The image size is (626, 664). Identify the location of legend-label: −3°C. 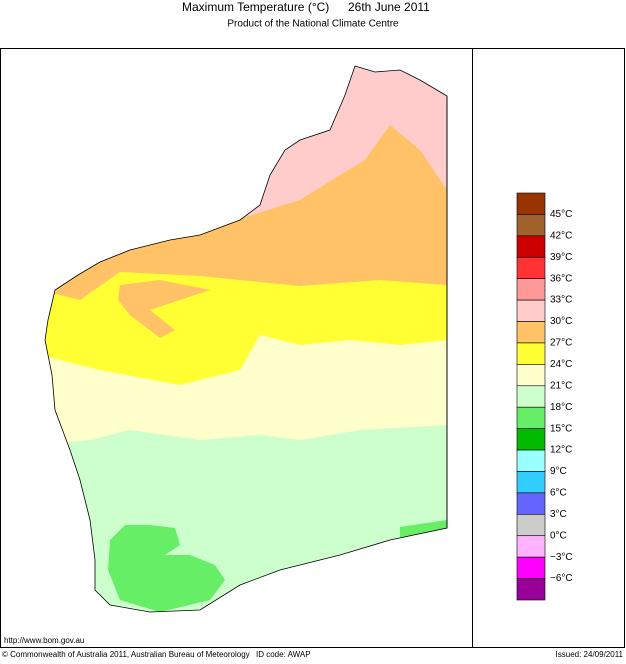
(561, 557).